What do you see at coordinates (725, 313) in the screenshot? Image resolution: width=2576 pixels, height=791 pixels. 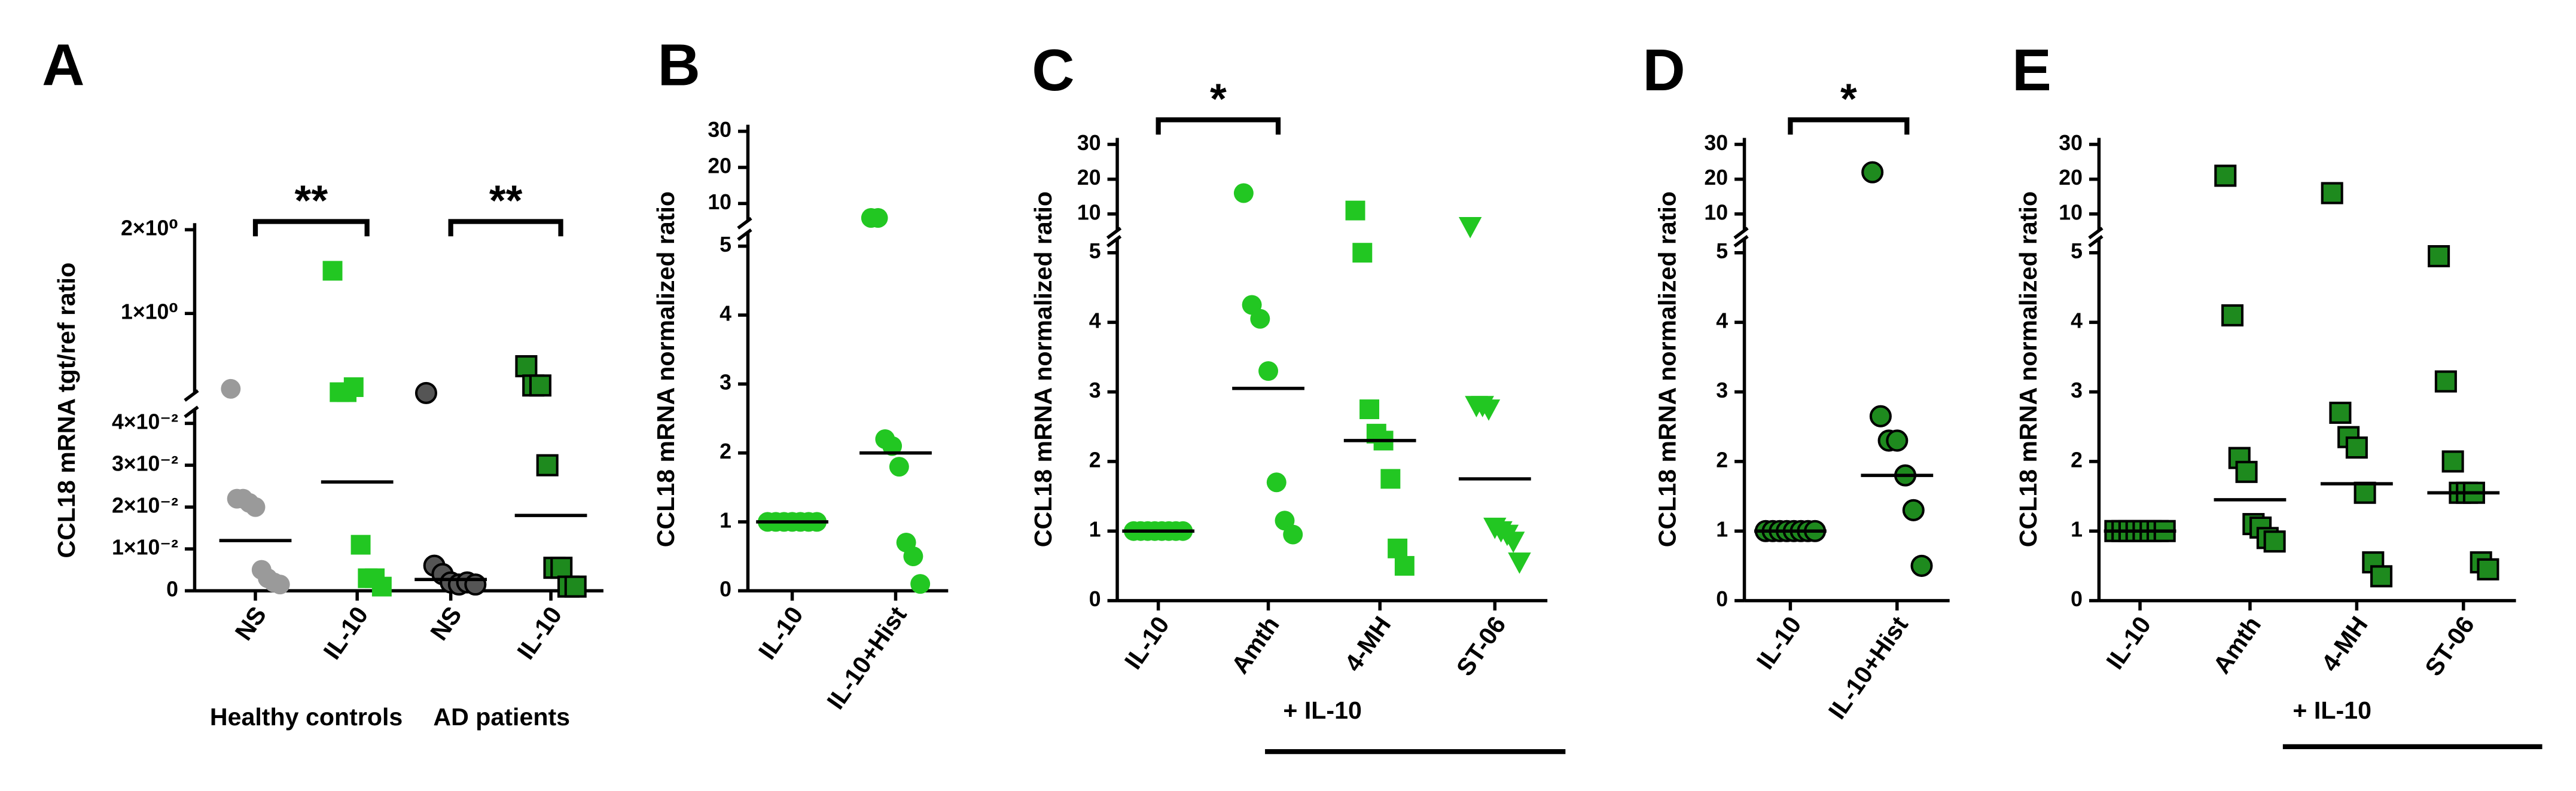 I see `y-tick-label: 4` at bounding box center [725, 313].